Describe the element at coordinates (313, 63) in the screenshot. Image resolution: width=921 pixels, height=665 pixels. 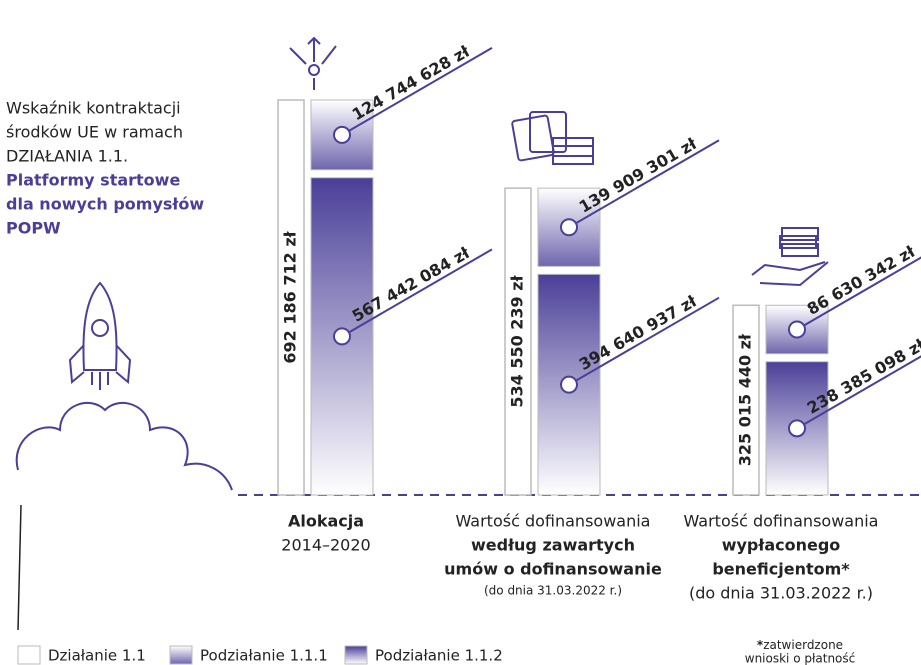
I see `arrows-icon` at that location.